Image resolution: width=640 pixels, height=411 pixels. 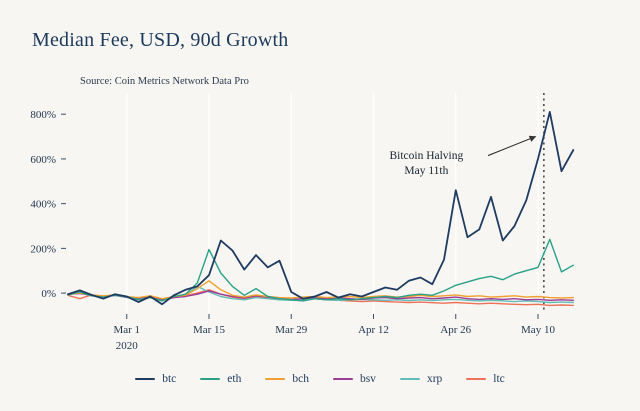 What do you see at coordinates (275, 379) in the screenshot?
I see `legend-swatch-bch` at bounding box center [275, 379].